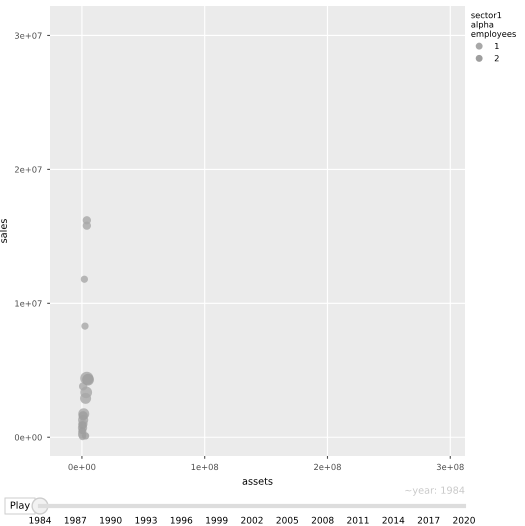 The image size is (525, 526). I want to click on legend-title: sector1 alpha employees, so click(493, 25).